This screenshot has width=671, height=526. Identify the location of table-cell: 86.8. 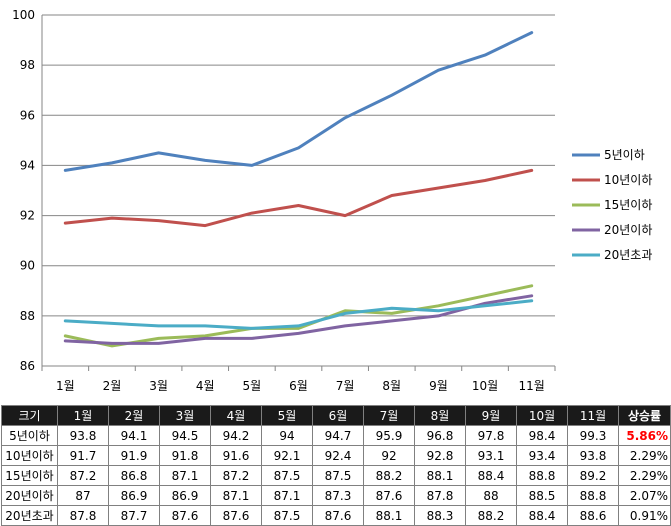
(134, 475).